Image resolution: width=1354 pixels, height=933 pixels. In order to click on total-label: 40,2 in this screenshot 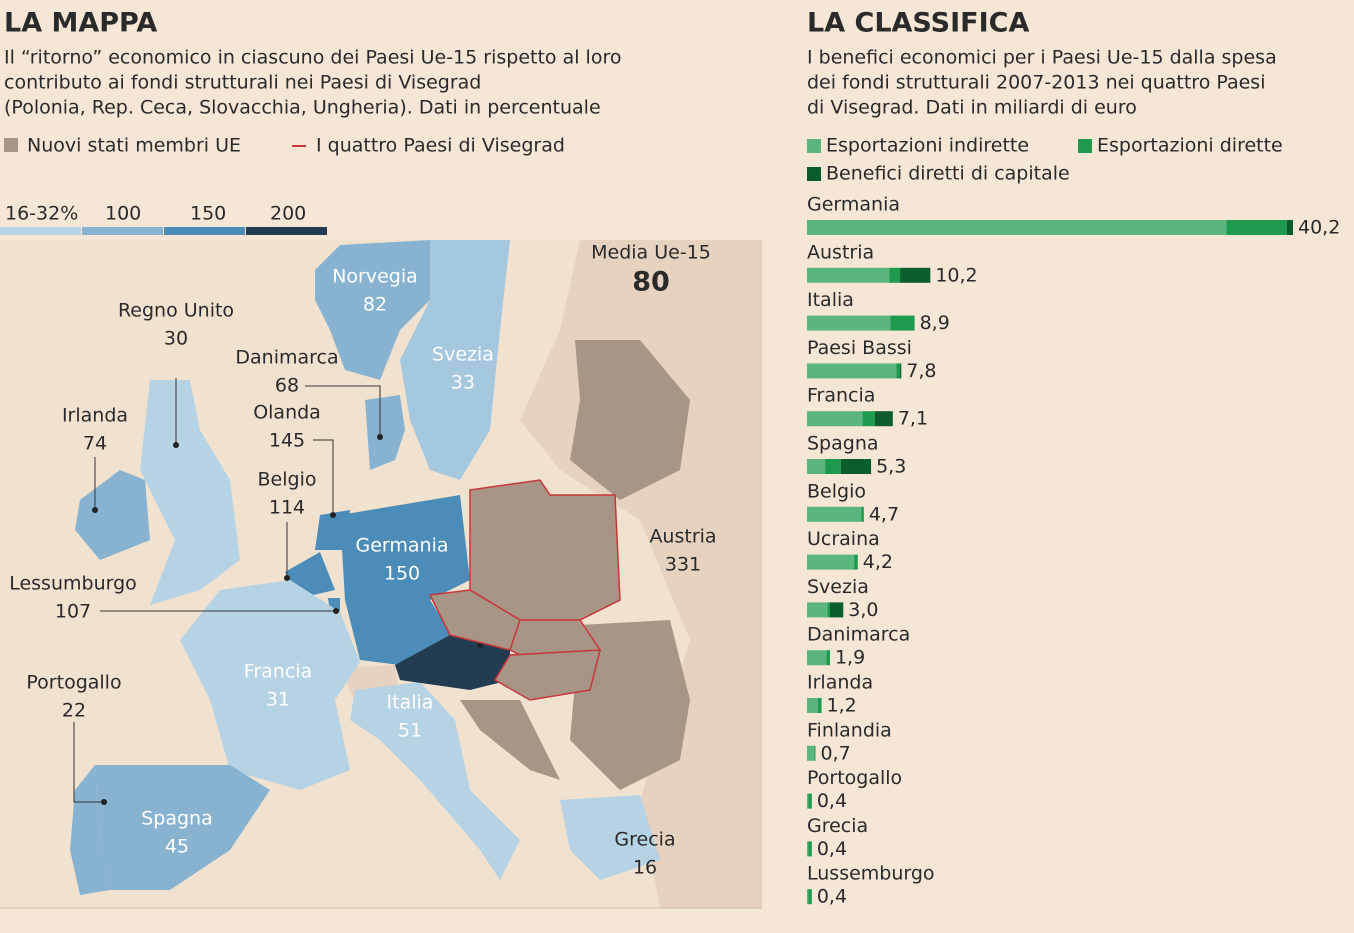, I will do `click(1319, 228)`.